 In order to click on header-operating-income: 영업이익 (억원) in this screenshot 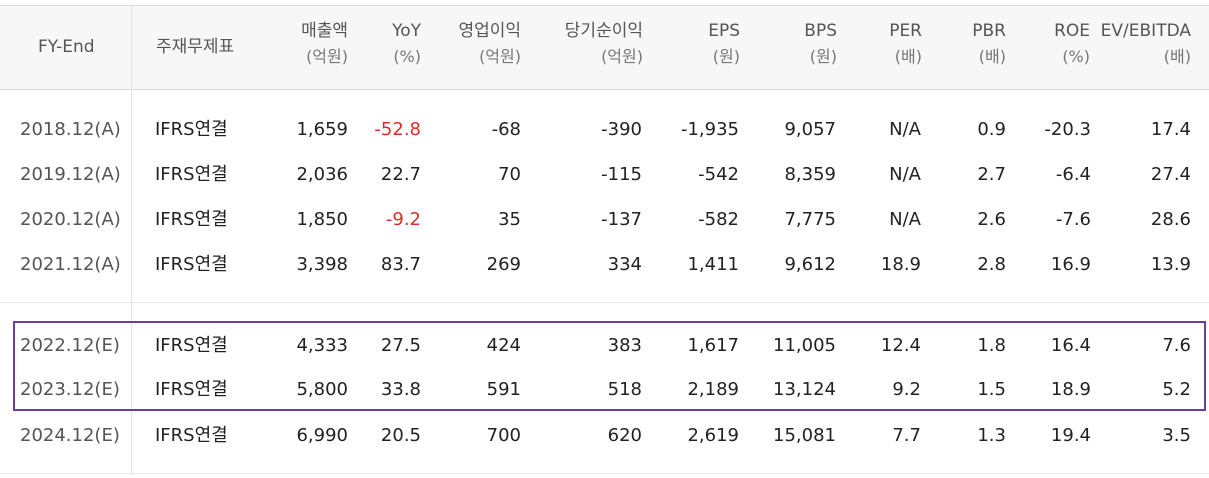, I will do `click(470, 44)`.